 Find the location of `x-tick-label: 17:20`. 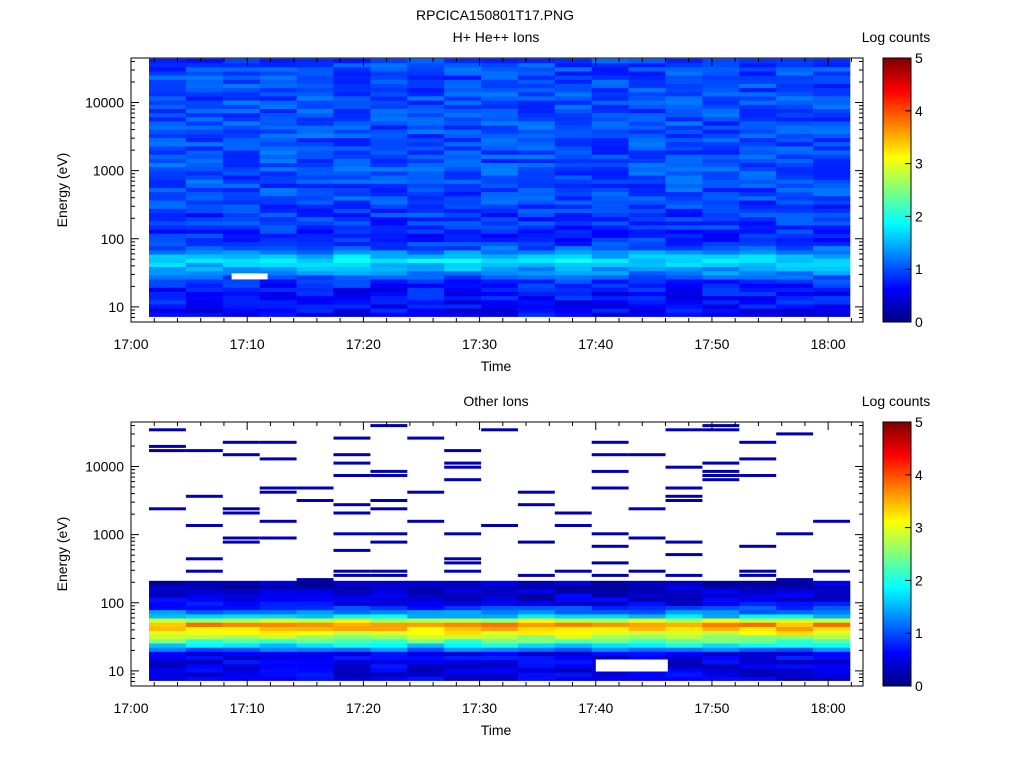

x-tick-label: 17:20 is located at coordinates (363, 708).